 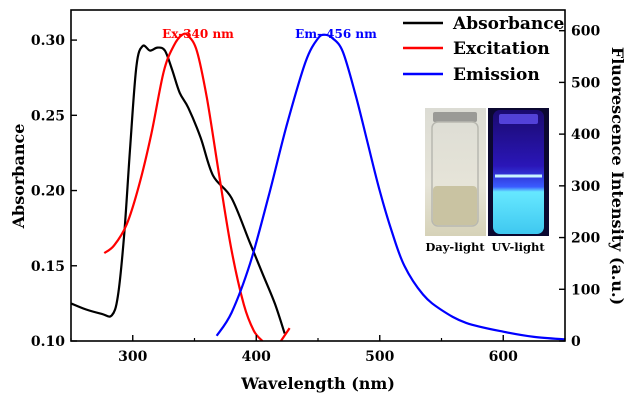 I want to click on y-left-tick-label: 0.30, so click(x=48, y=41).